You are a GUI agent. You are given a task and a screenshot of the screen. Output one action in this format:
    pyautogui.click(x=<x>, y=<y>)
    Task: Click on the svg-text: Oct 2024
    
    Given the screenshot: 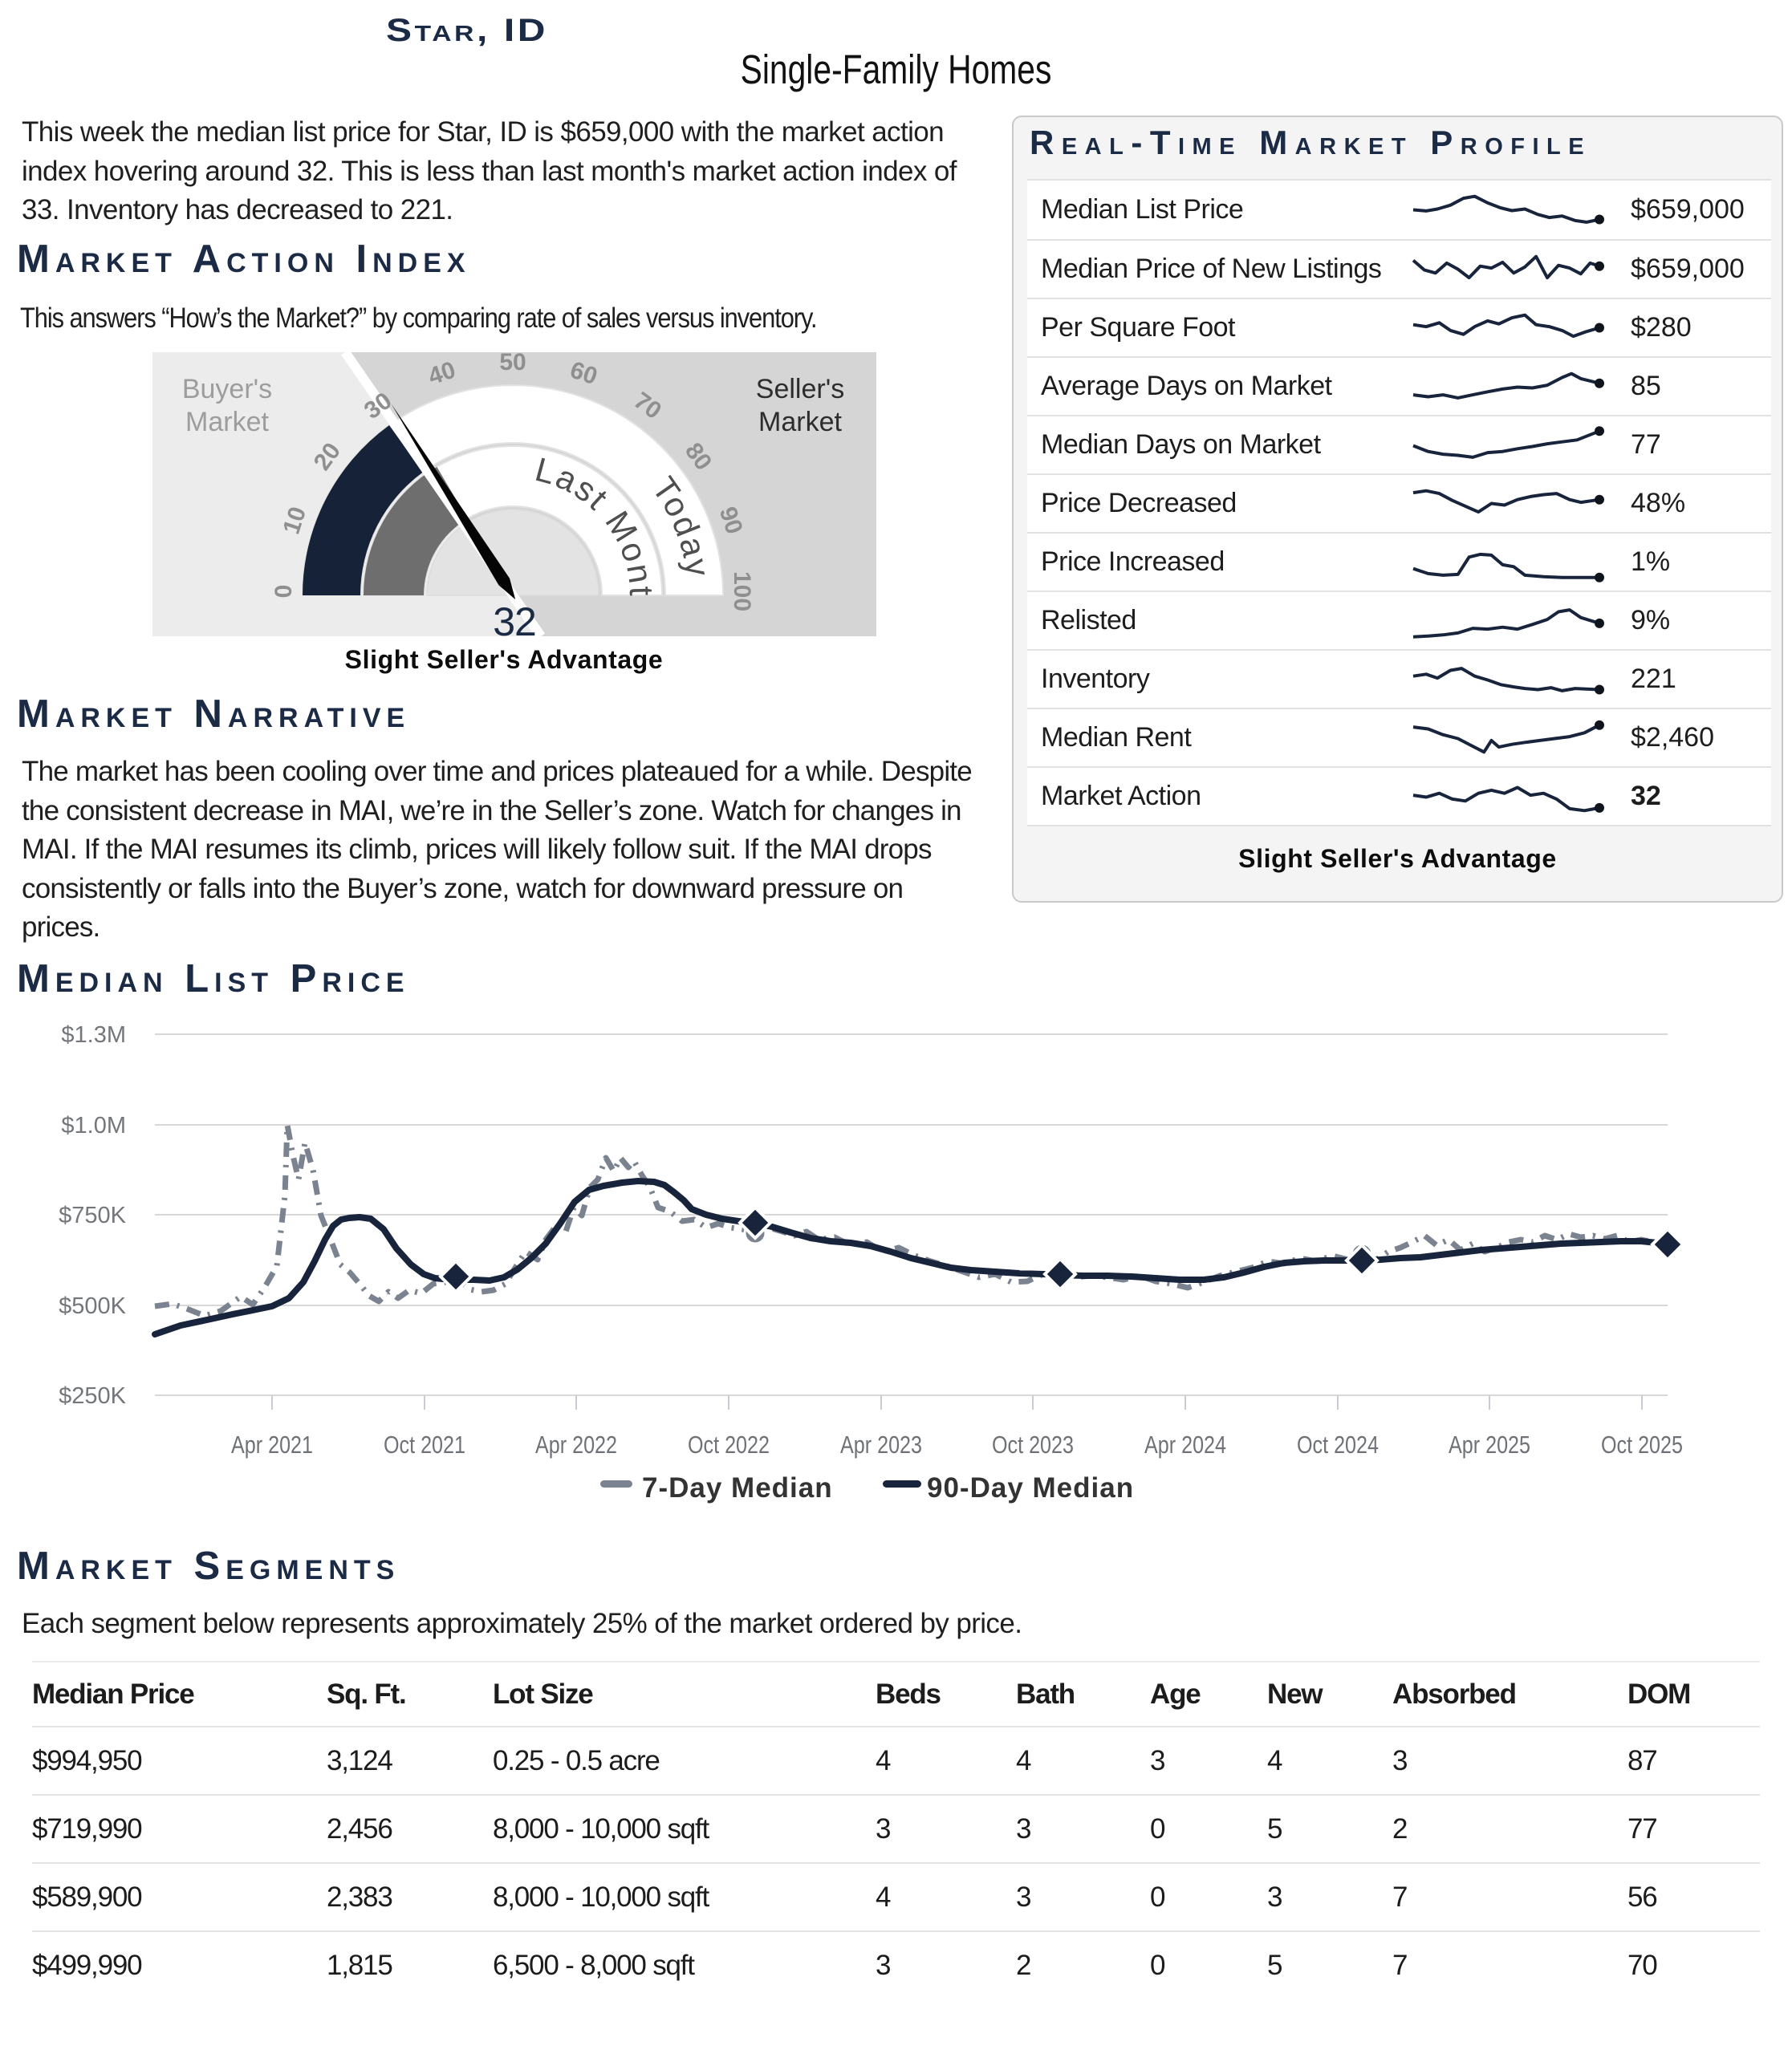 What is the action you would take?
    pyautogui.click(x=1338, y=1445)
    